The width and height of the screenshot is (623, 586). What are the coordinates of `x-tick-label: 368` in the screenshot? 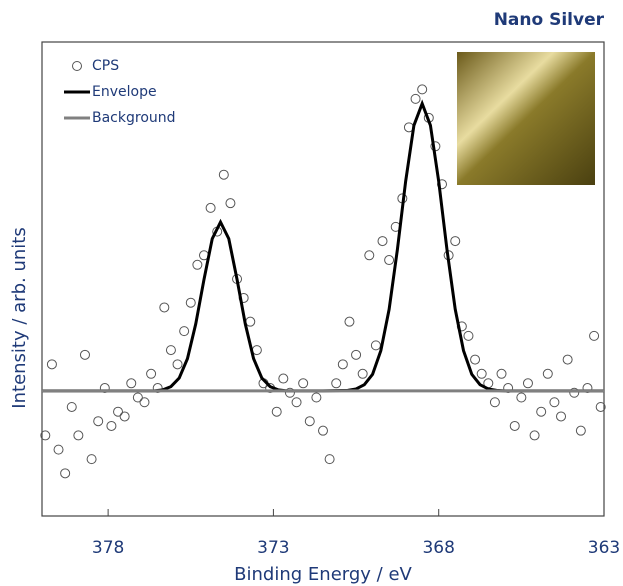 It's located at (438, 548).